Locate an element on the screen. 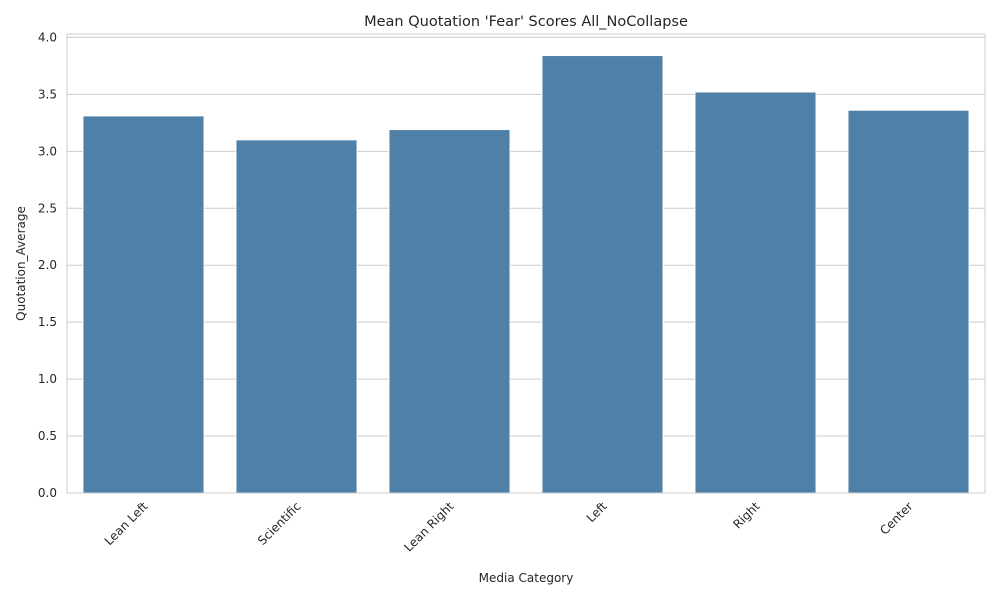  y-tick-labels: 0.0 0.5 1.0 1.5 2.0 2.5 3.0 3.5 4.0 is located at coordinates (47, 265).